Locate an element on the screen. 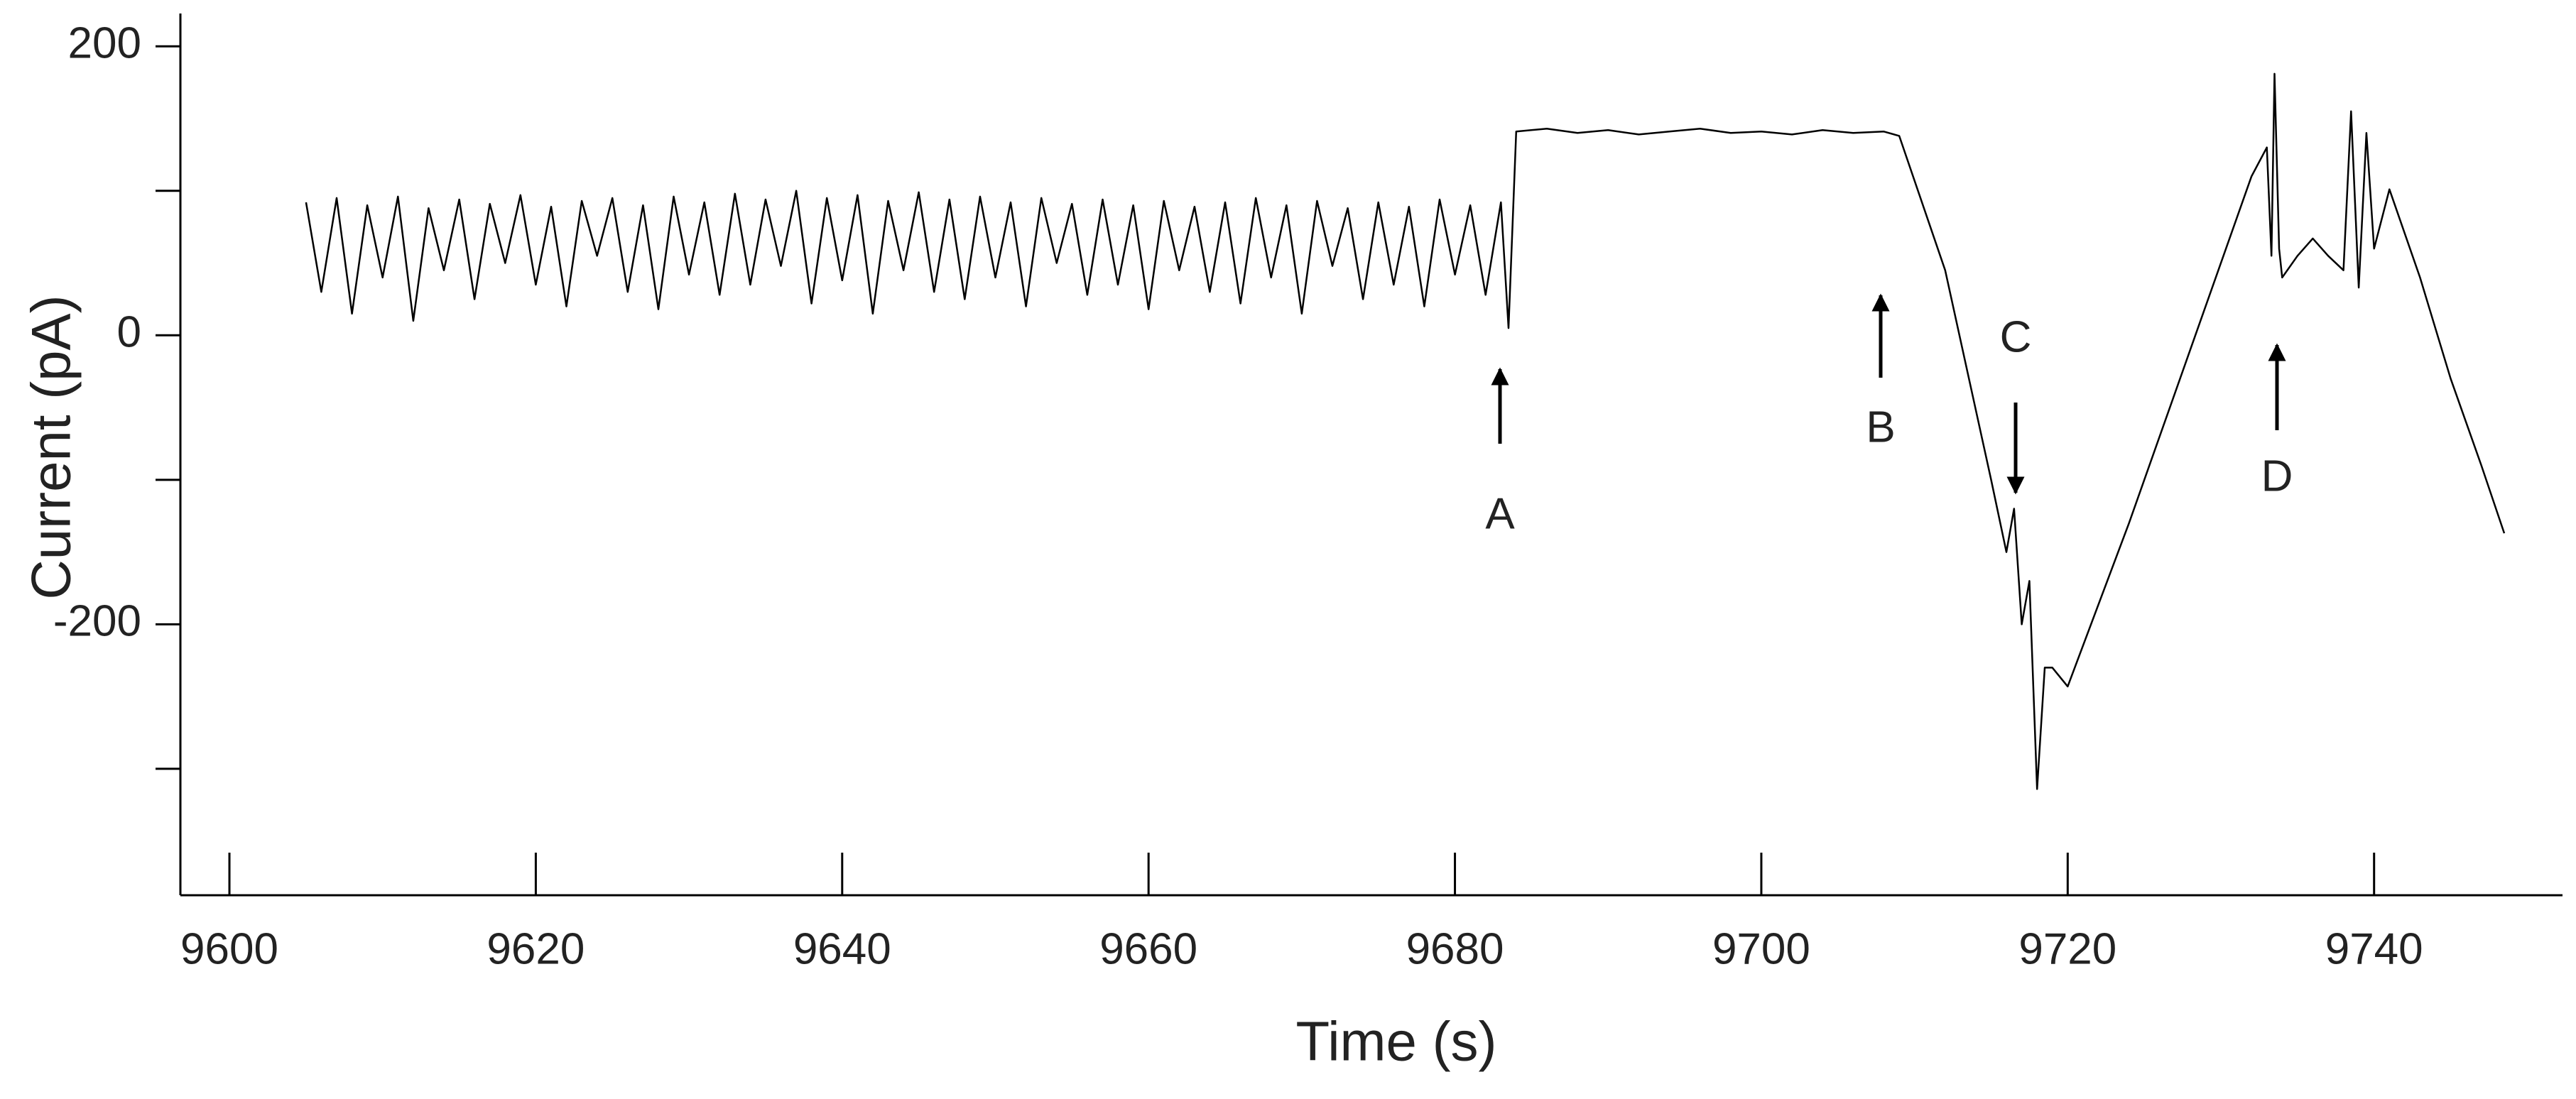  x-tick-label: 9720 is located at coordinates (2067, 948).